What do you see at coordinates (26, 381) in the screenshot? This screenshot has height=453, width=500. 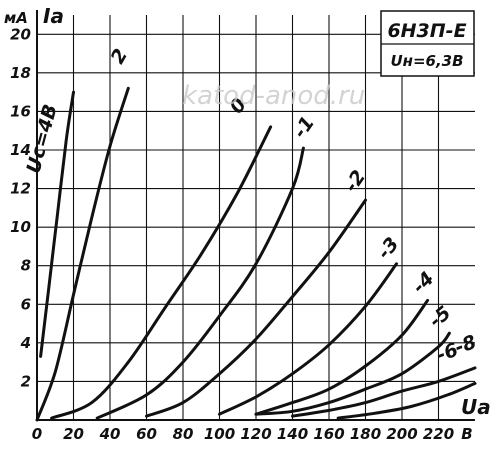 I see `y-tick-label: 2` at bounding box center [26, 381].